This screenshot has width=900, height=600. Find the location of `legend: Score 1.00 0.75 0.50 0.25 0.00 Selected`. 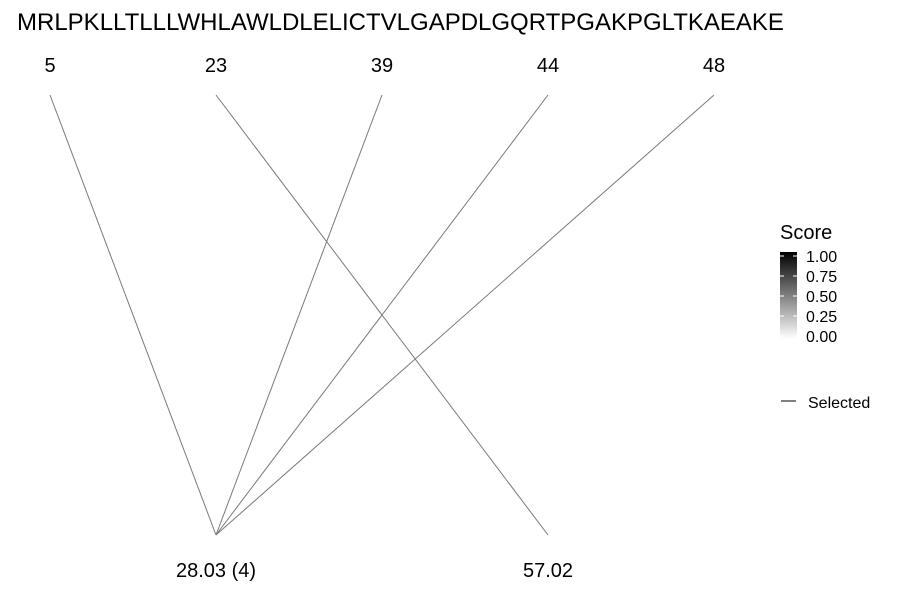

legend: Score 1.00 0.75 0.50 0.25 0.00 Selected is located at coordinates (825, 317).